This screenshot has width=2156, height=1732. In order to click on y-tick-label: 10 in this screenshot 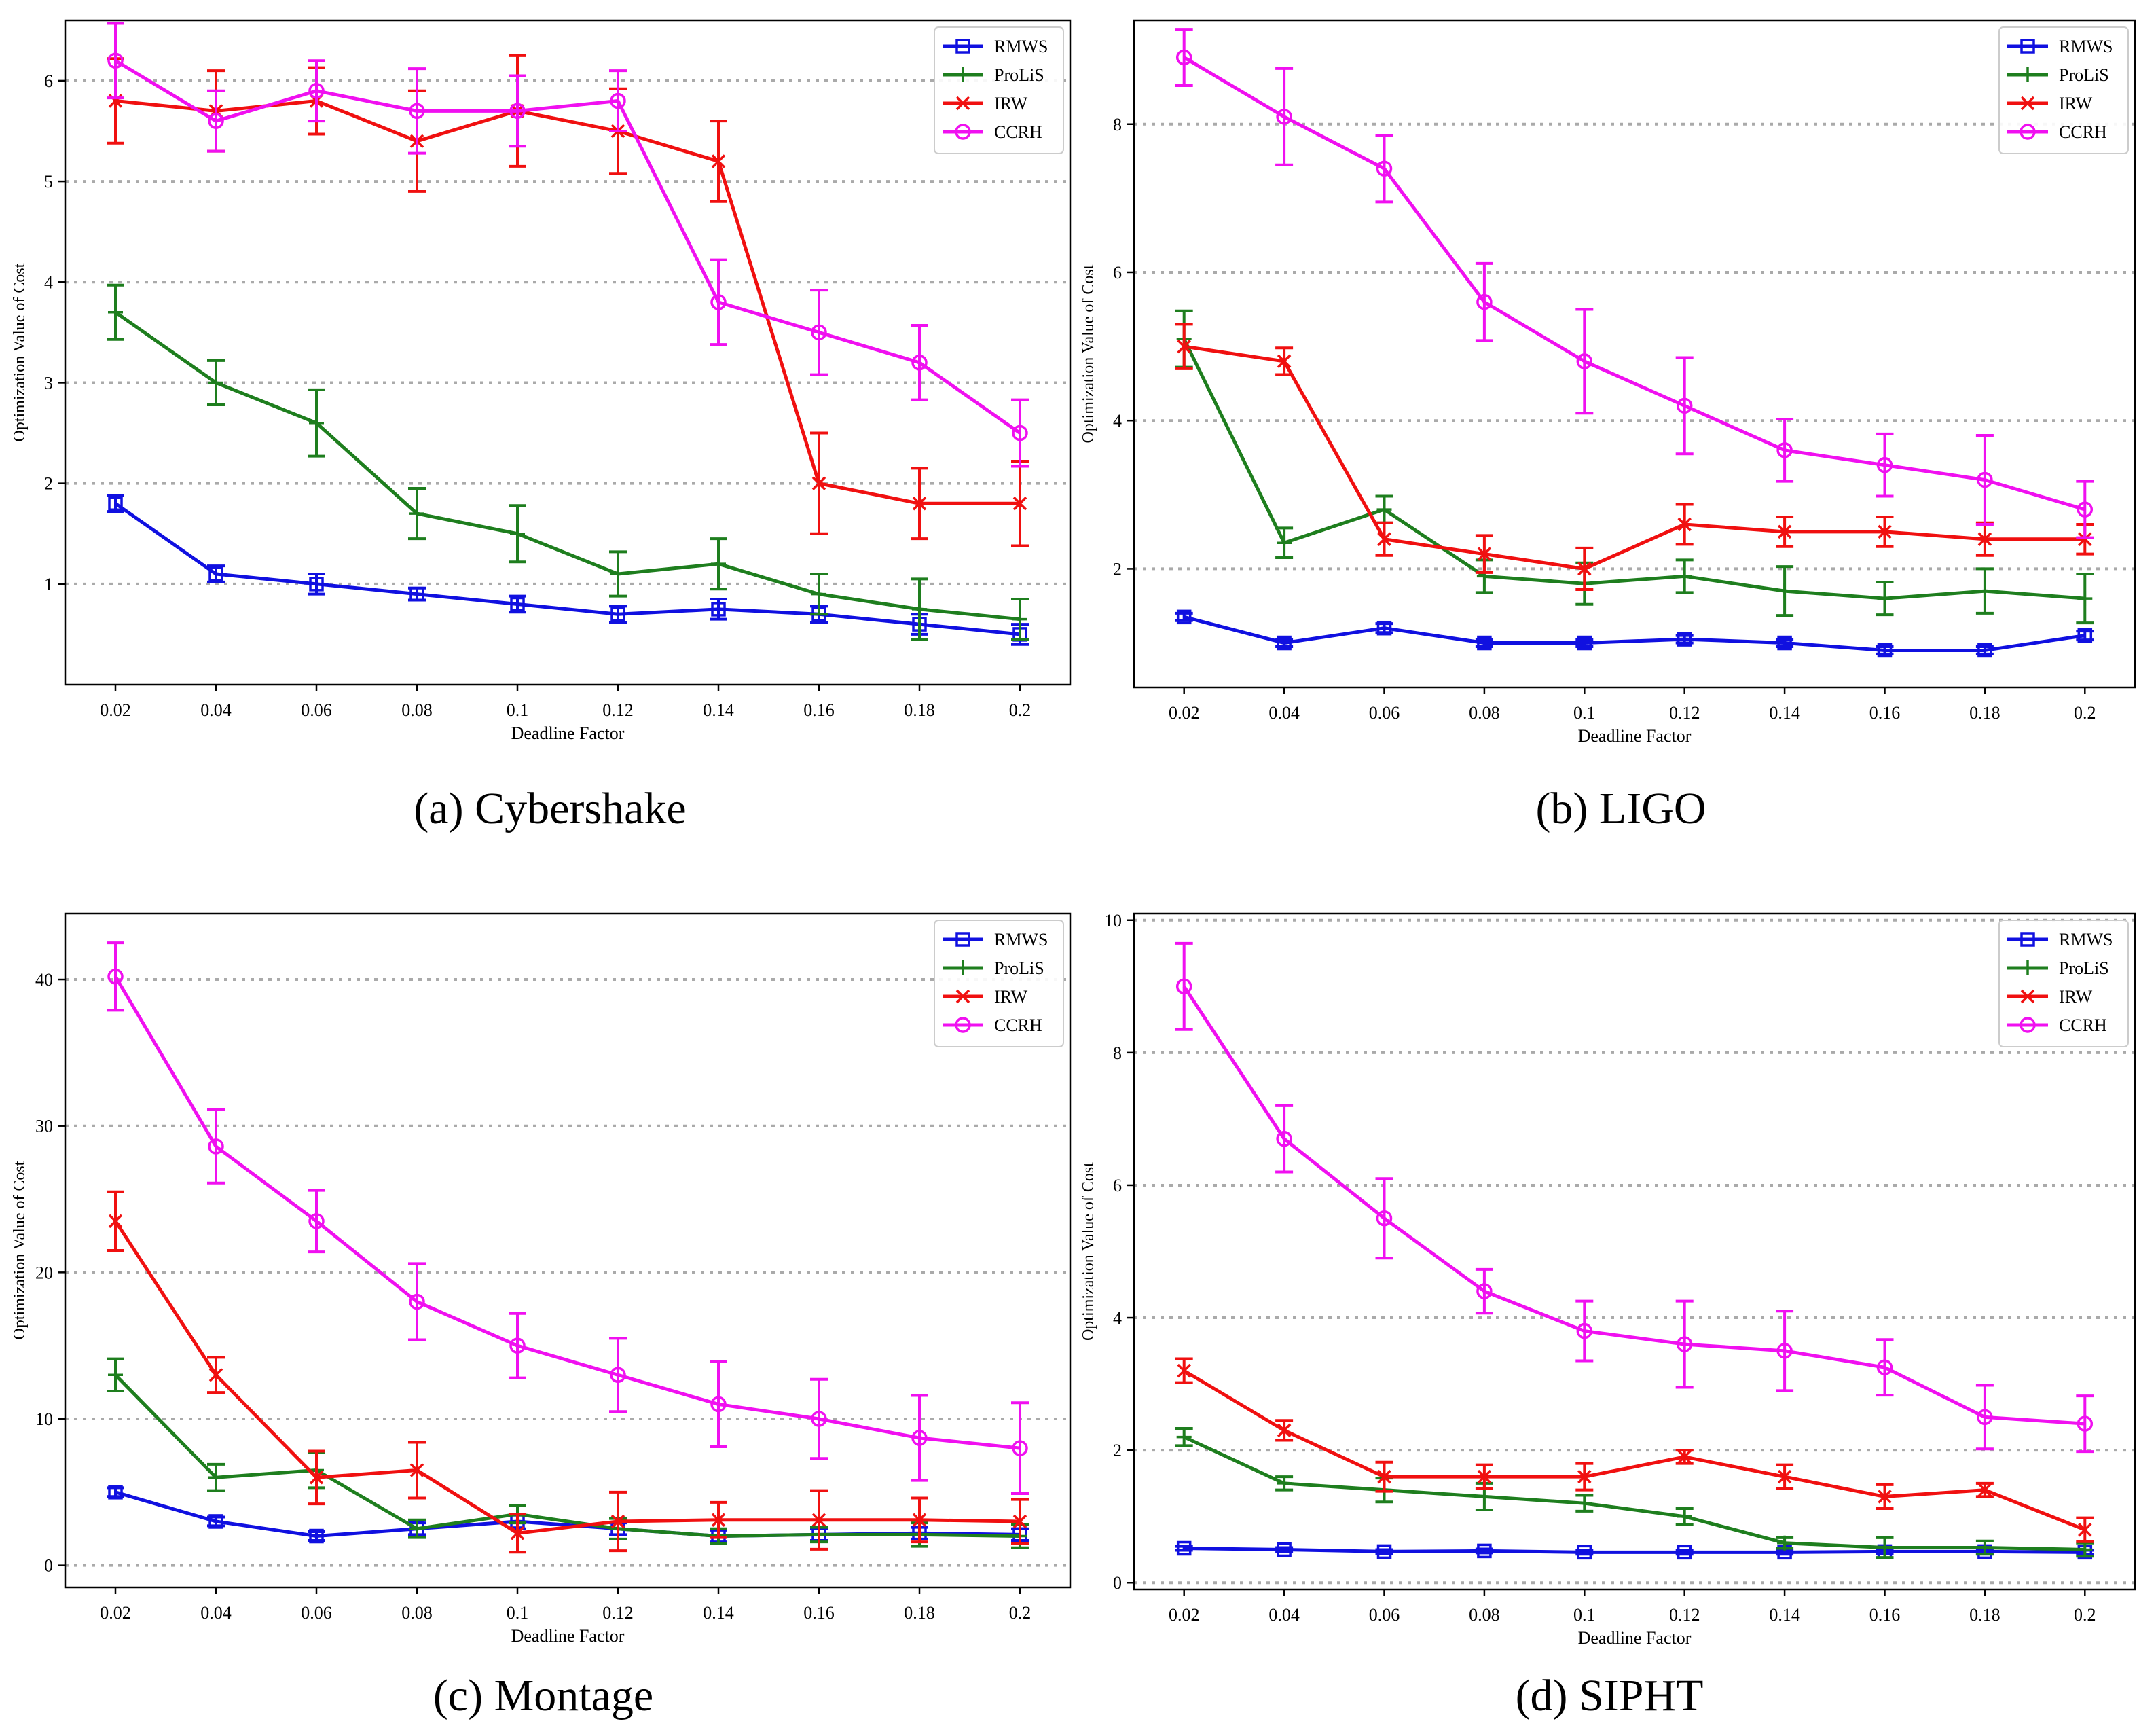, I will do `click(44, 1419)`.